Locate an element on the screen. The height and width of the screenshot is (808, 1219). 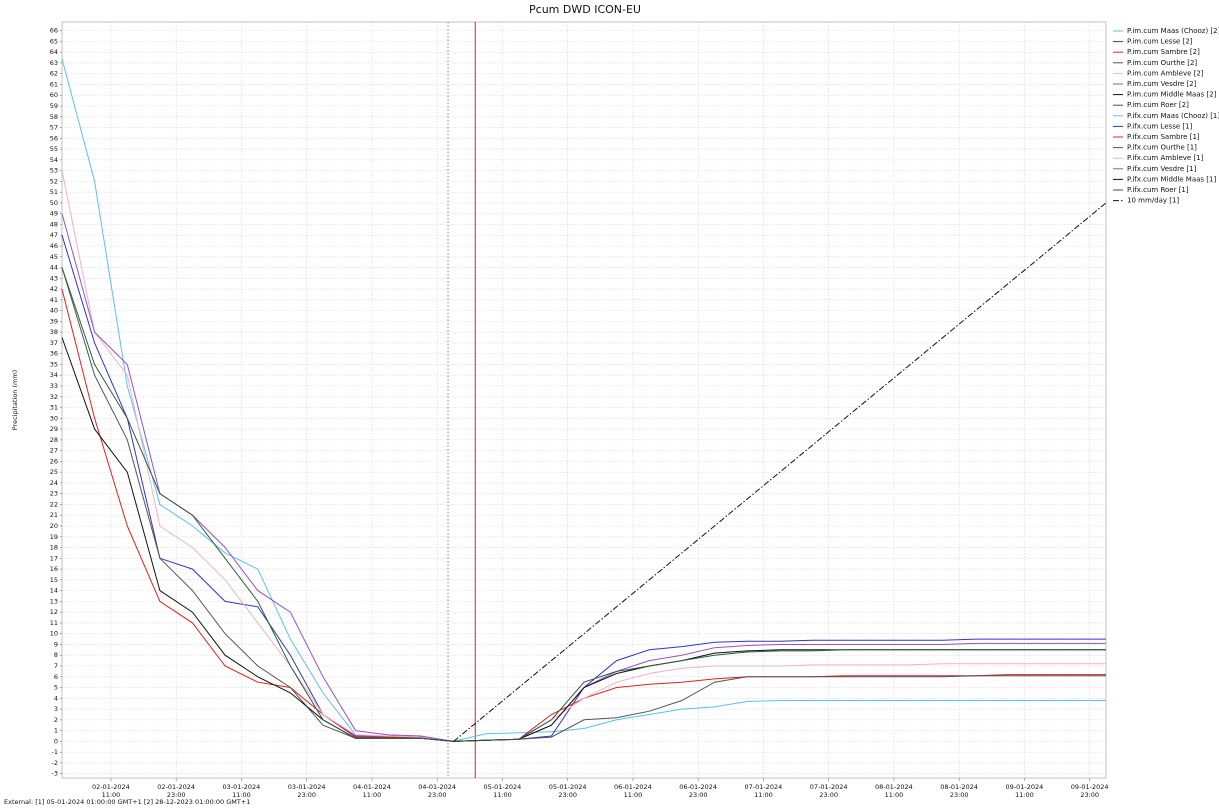
y-tick-label: 28 is located at coordinates (54, 440).